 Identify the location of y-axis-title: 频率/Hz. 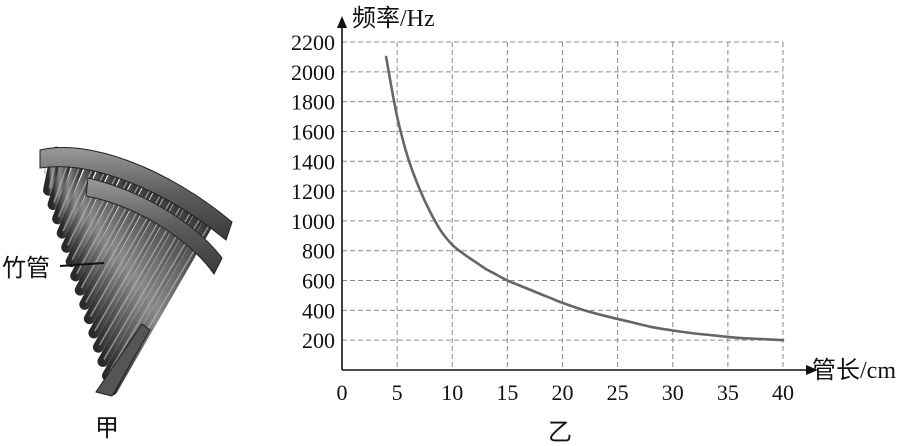
(393, 18).